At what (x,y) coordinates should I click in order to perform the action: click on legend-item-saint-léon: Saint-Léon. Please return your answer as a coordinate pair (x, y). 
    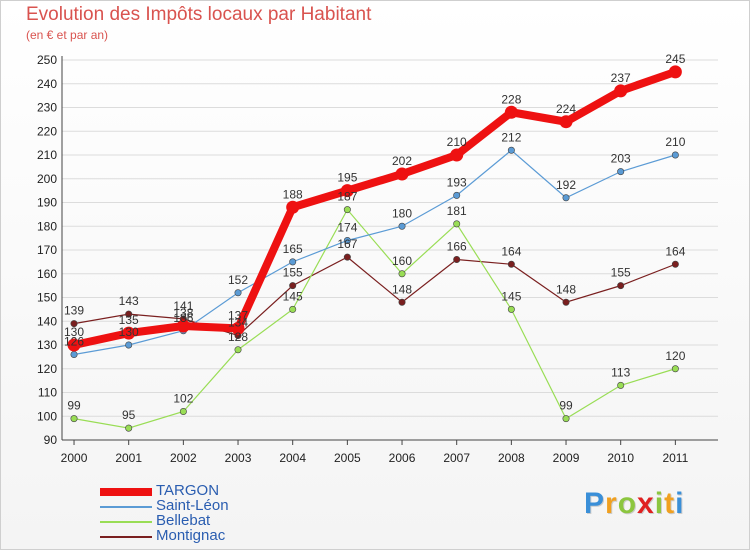
    Looking at the image, I should click on (200, 505).